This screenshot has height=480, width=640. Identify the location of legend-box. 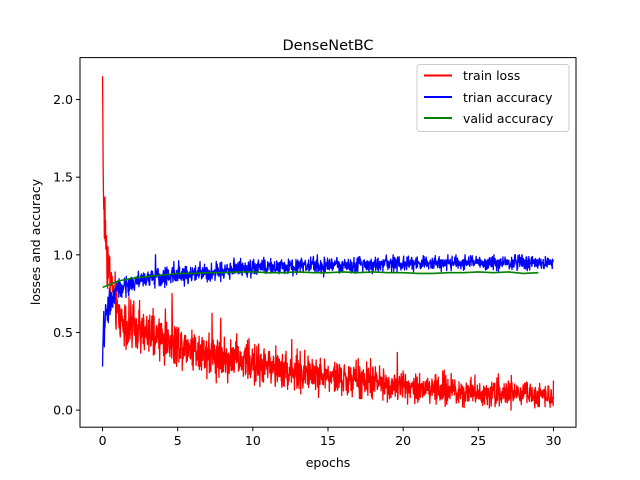
(493, 98).